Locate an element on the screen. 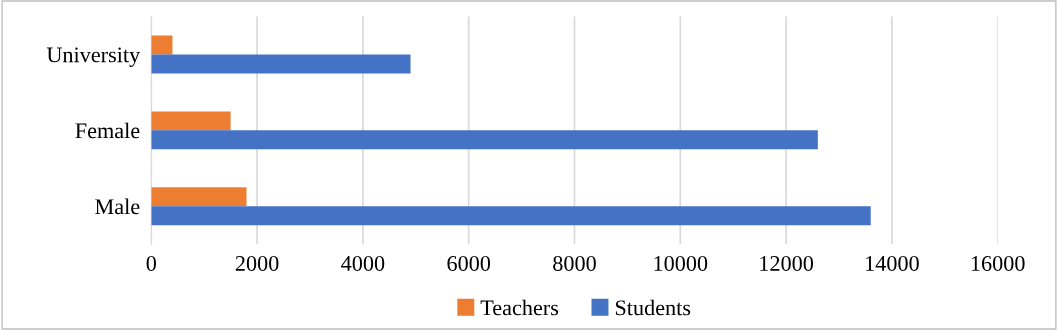 The height and width of the screenshot is (330, 1058). x-tick-label: 10000 is located at coordinates (681, 263).